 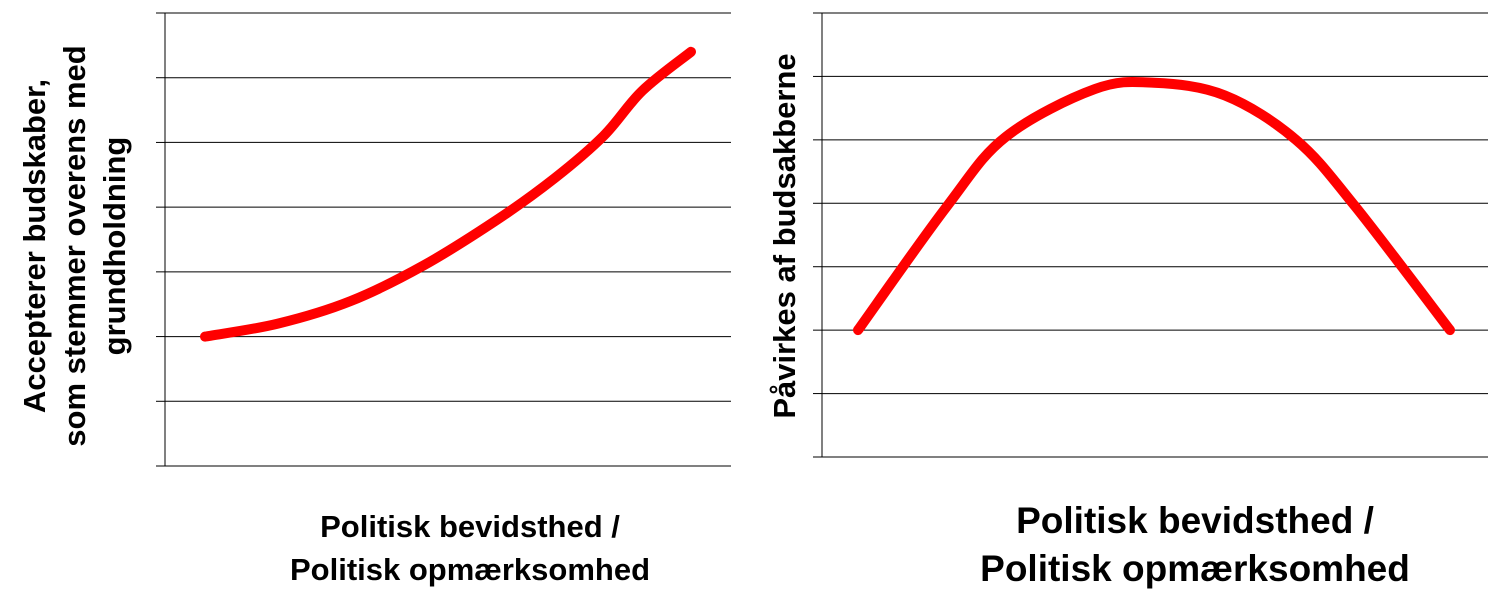 I want to click on y-axis-label-line: som stemmer overens med, so click(x=74, y=245).